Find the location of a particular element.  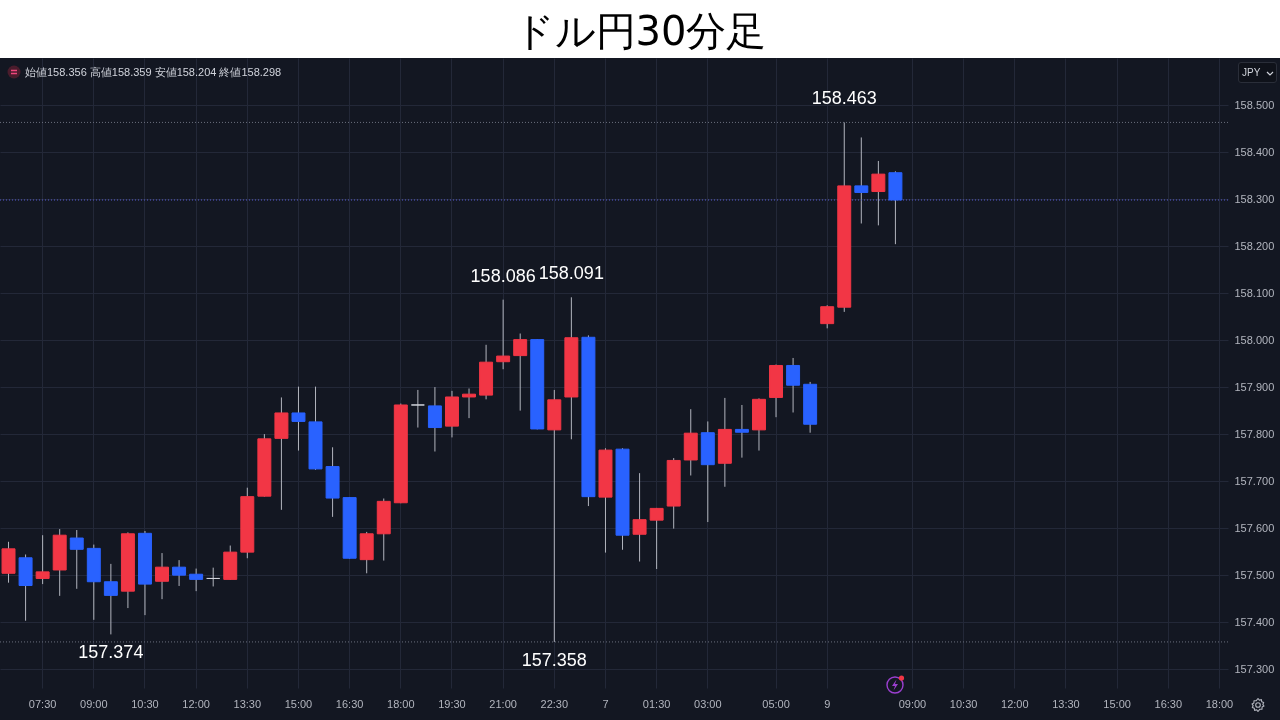

y-tick-label: 158.500 is located at coordinates (1254, 104).